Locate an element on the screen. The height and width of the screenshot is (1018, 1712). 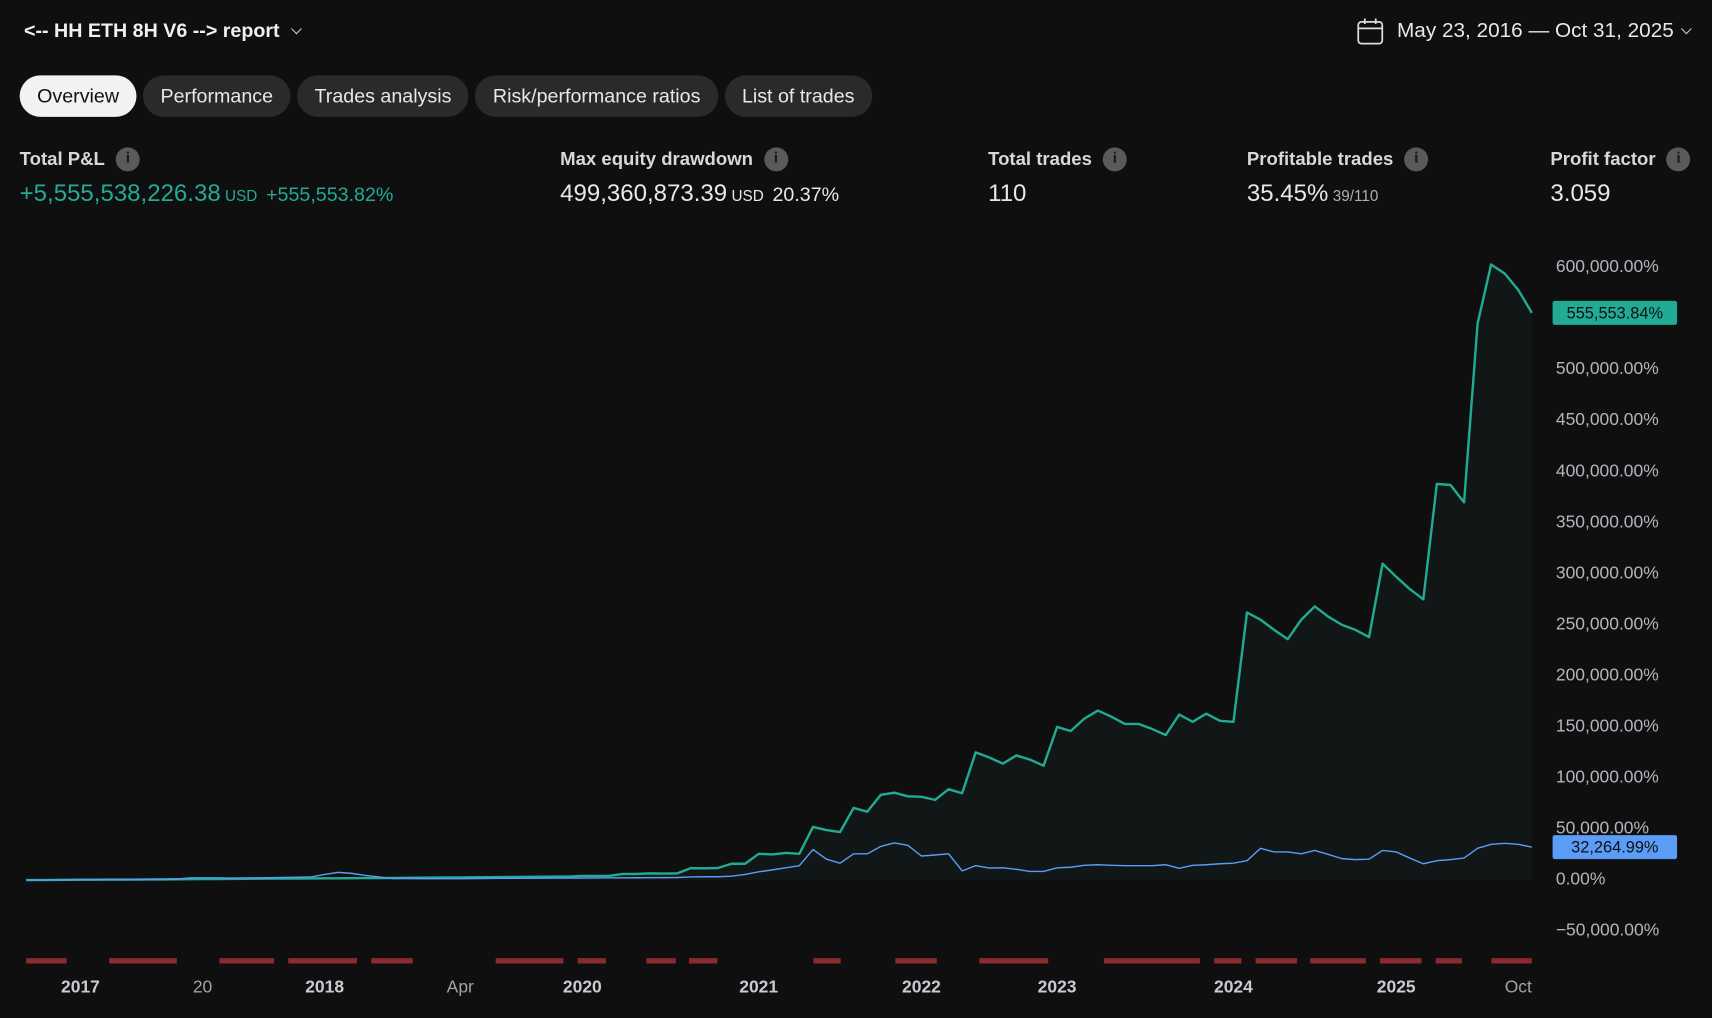
x-tick-label: 2021 is located at coordinates (758, 987).